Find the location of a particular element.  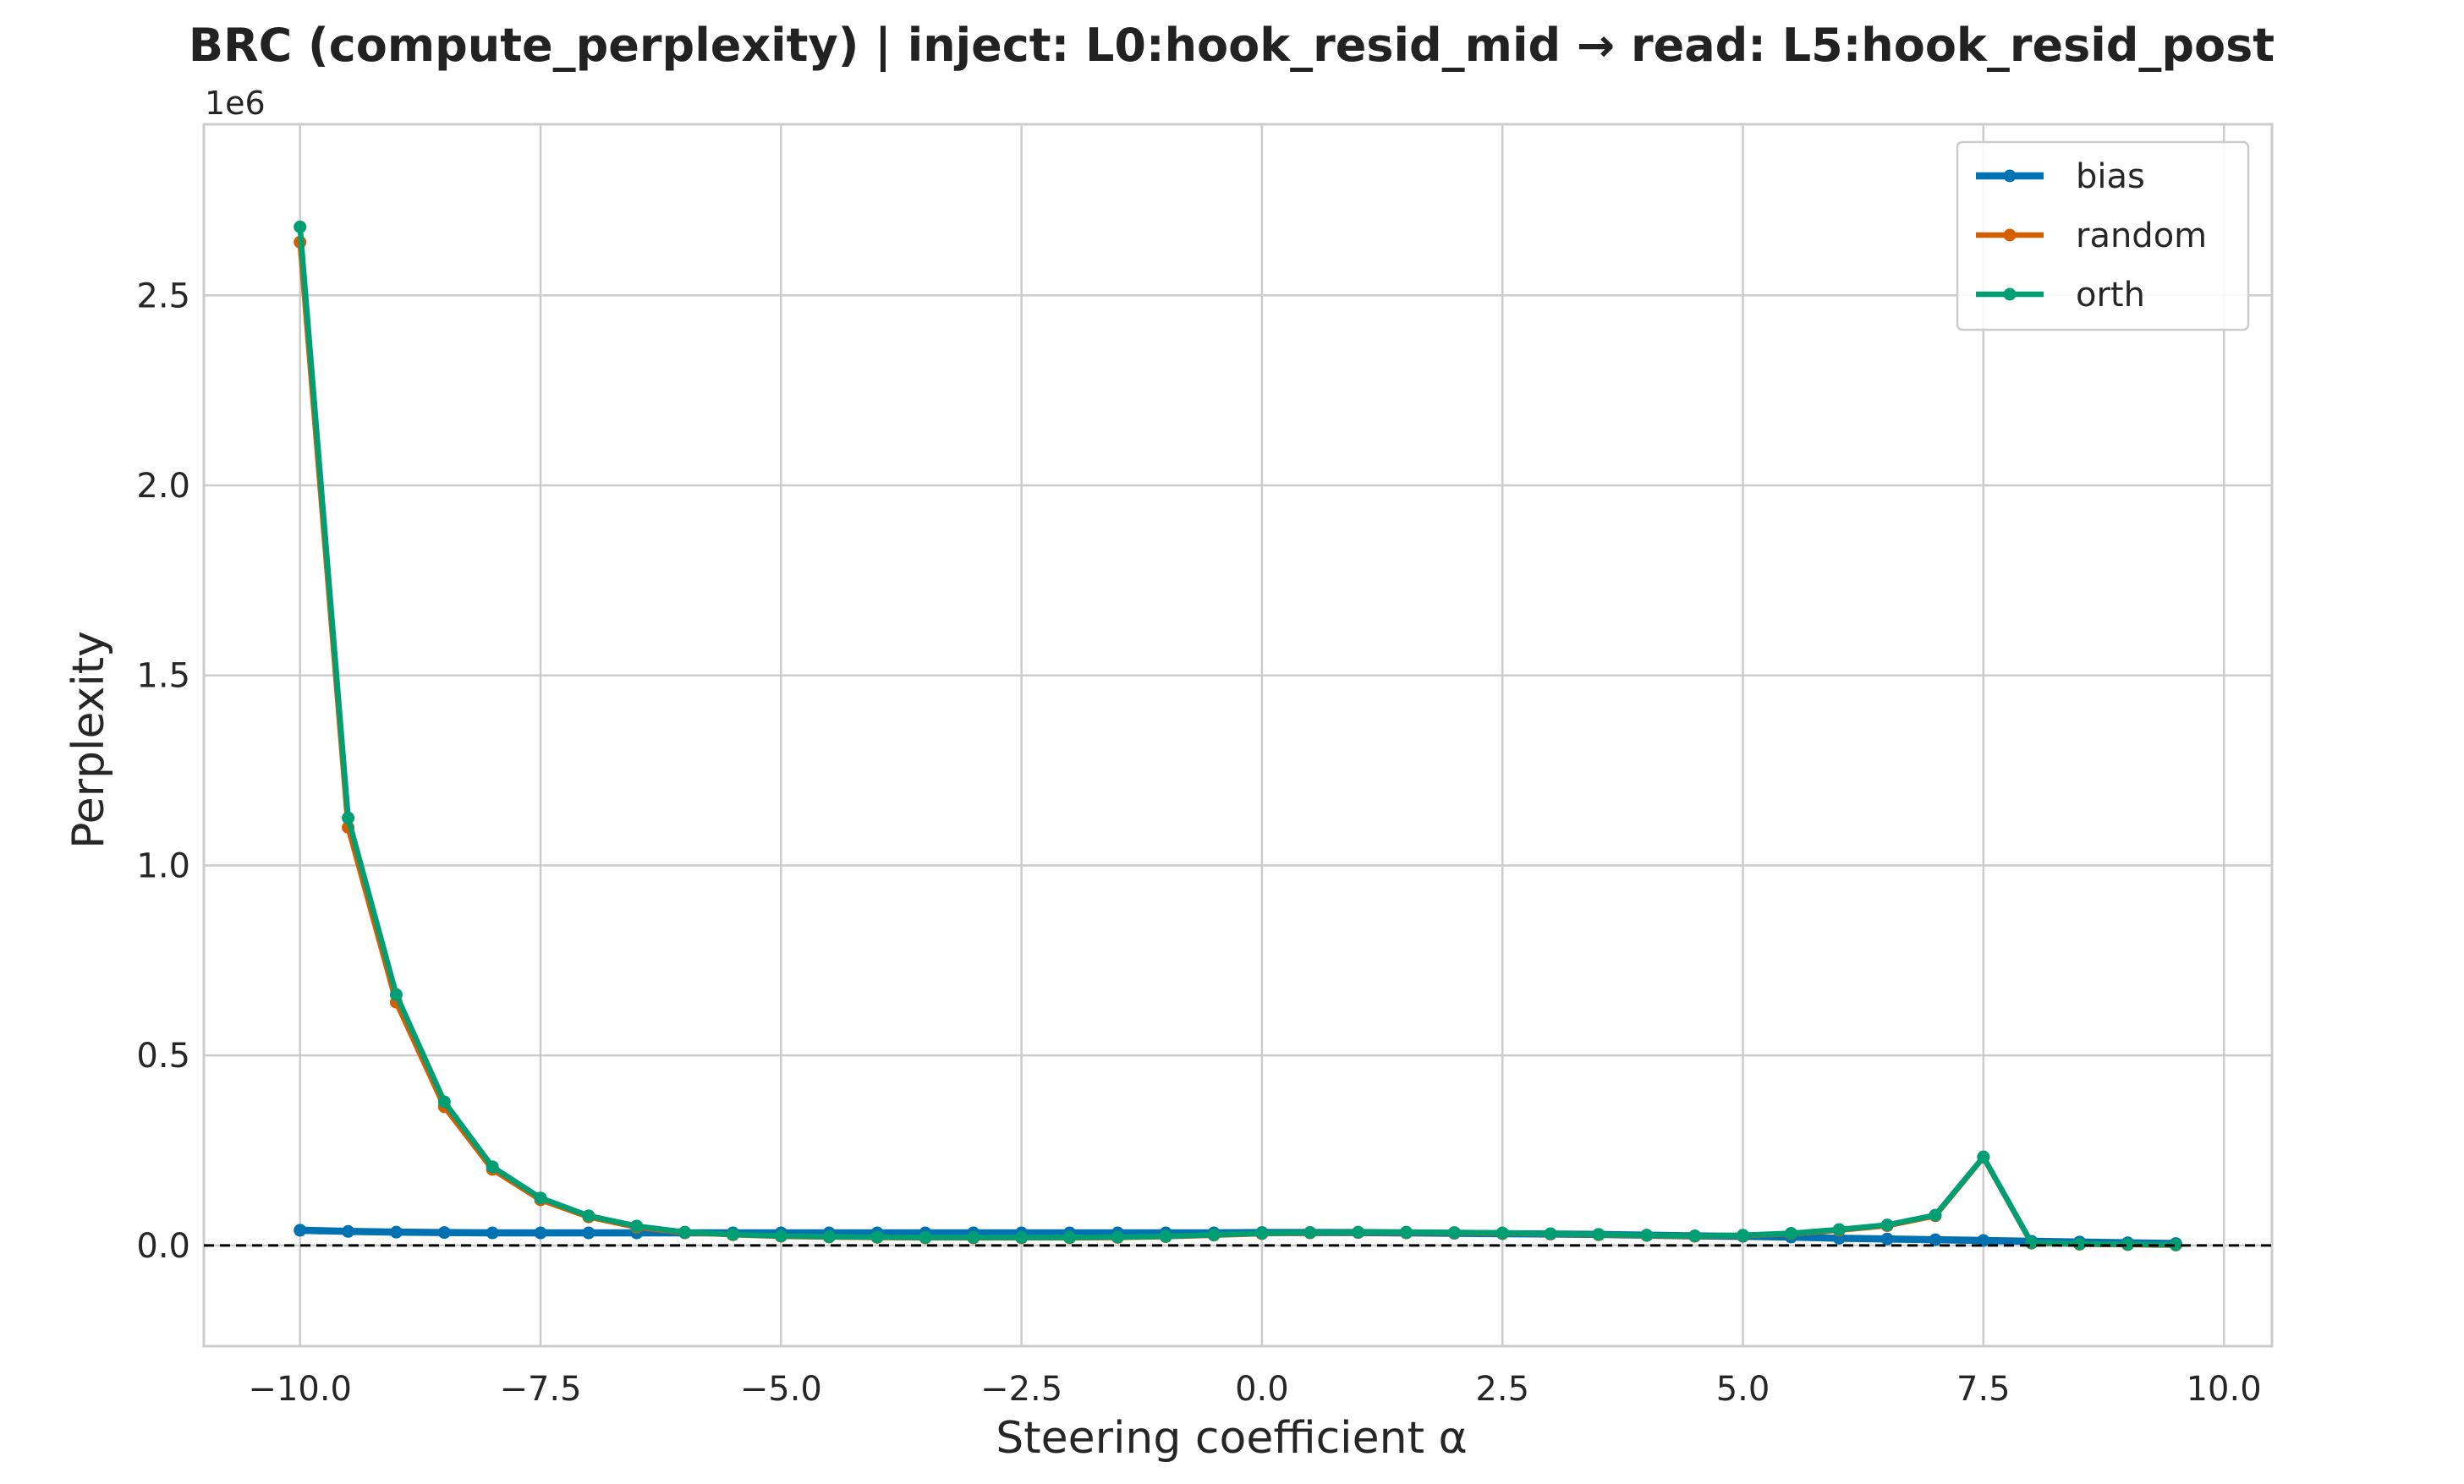

legend-box is located at coordinates (2103, 235).